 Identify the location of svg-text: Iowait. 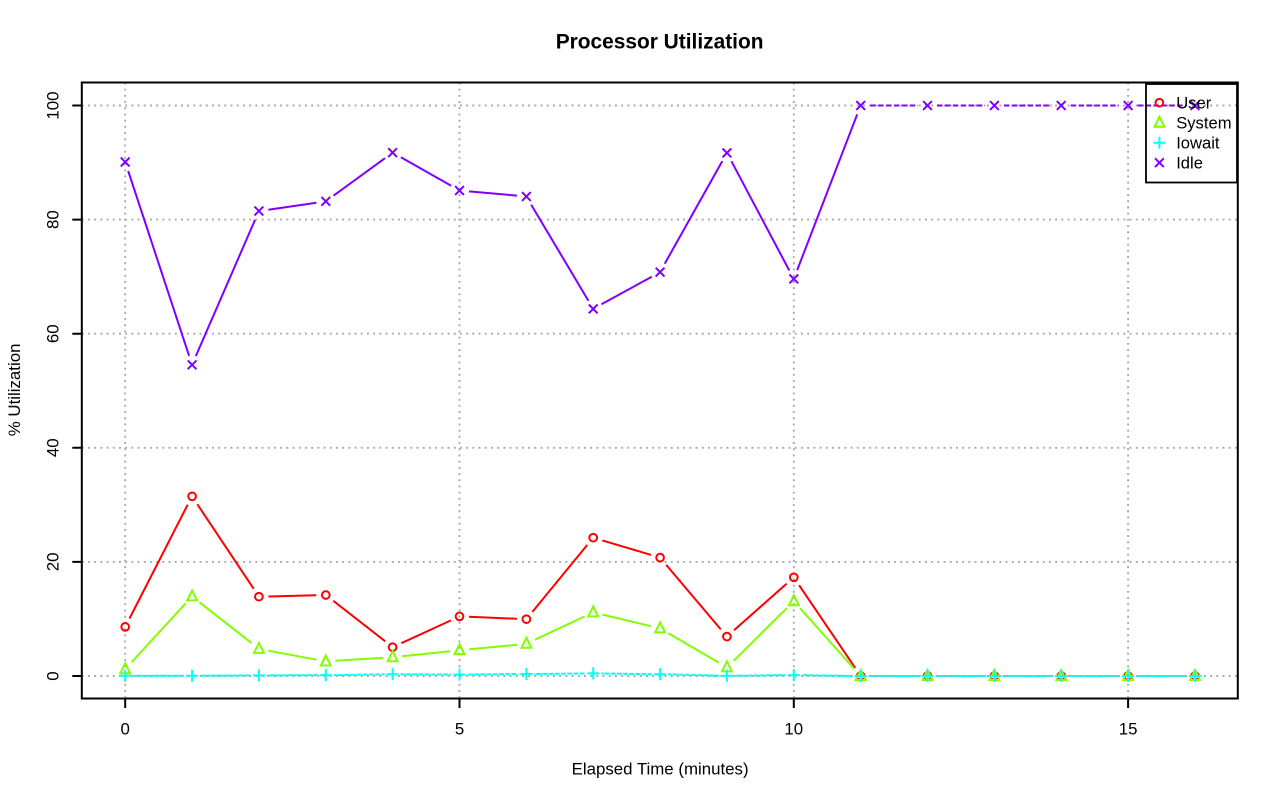
(1198, 143).